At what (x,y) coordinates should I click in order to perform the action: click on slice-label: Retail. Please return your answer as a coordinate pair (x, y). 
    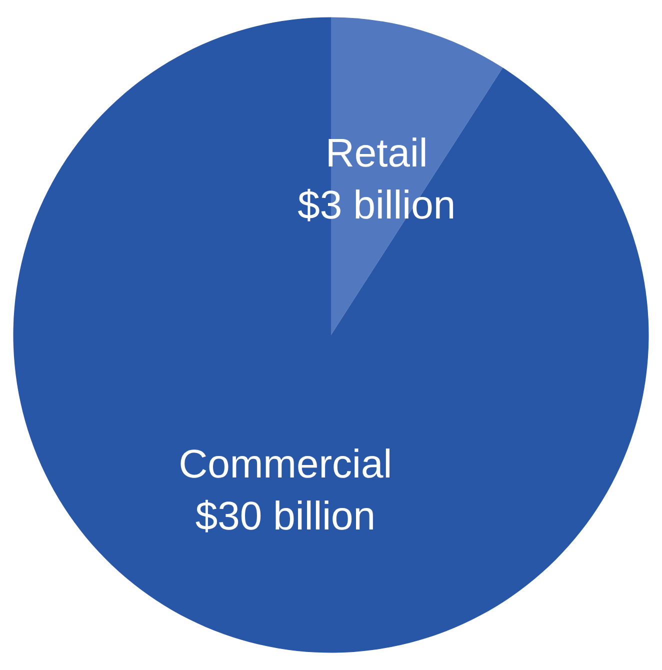
    Looking at the image, I should click on (376, 154).